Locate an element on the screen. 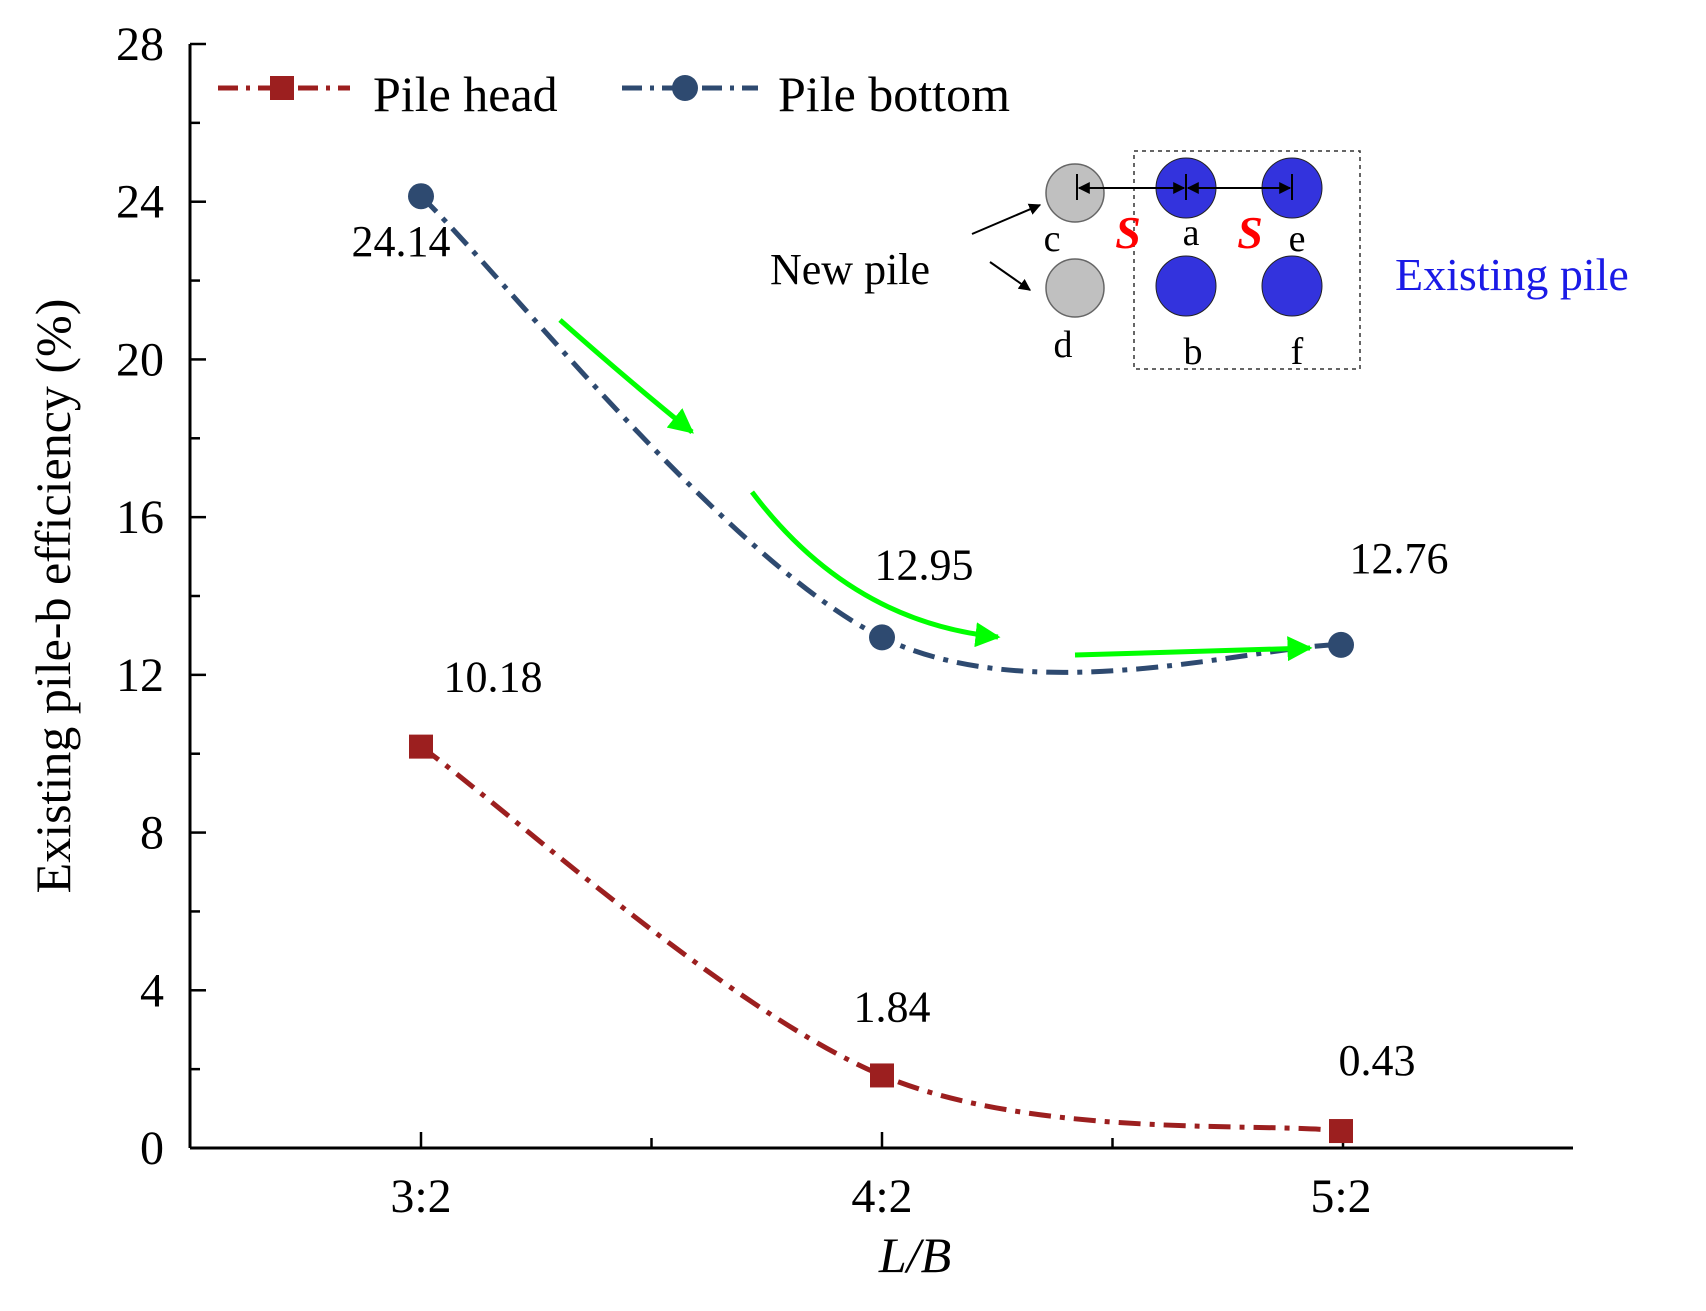 This screenshot has height=1311, width=1706. y-tick-label: 0 is located at coordinates (152, 1148).